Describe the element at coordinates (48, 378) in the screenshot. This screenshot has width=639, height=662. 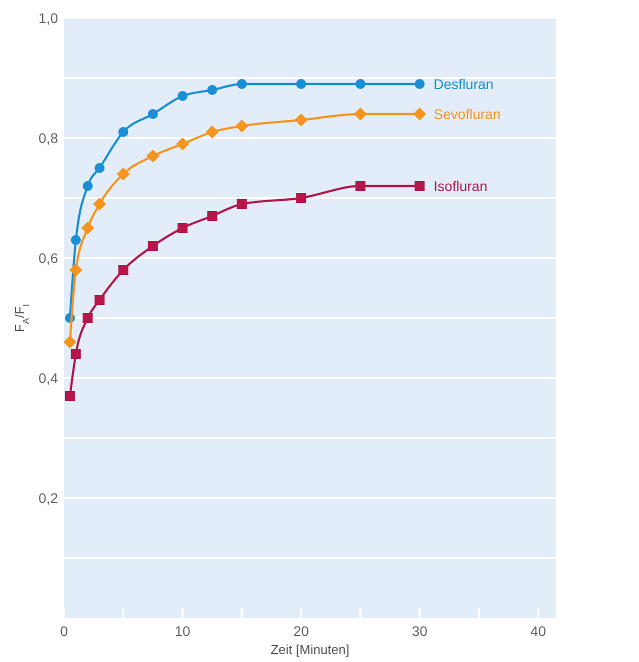
I see `y-tick-label: 0,4` at that location.